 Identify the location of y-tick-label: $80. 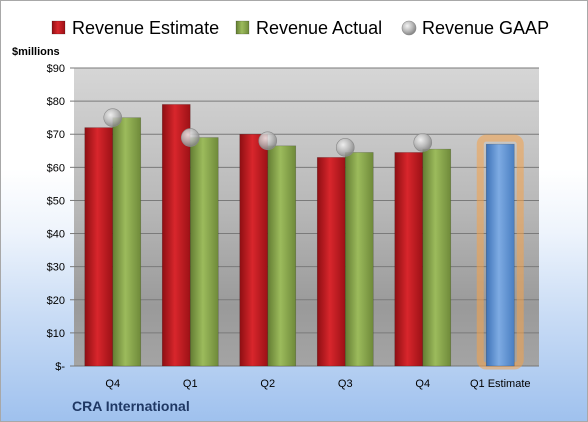
(56, 102).